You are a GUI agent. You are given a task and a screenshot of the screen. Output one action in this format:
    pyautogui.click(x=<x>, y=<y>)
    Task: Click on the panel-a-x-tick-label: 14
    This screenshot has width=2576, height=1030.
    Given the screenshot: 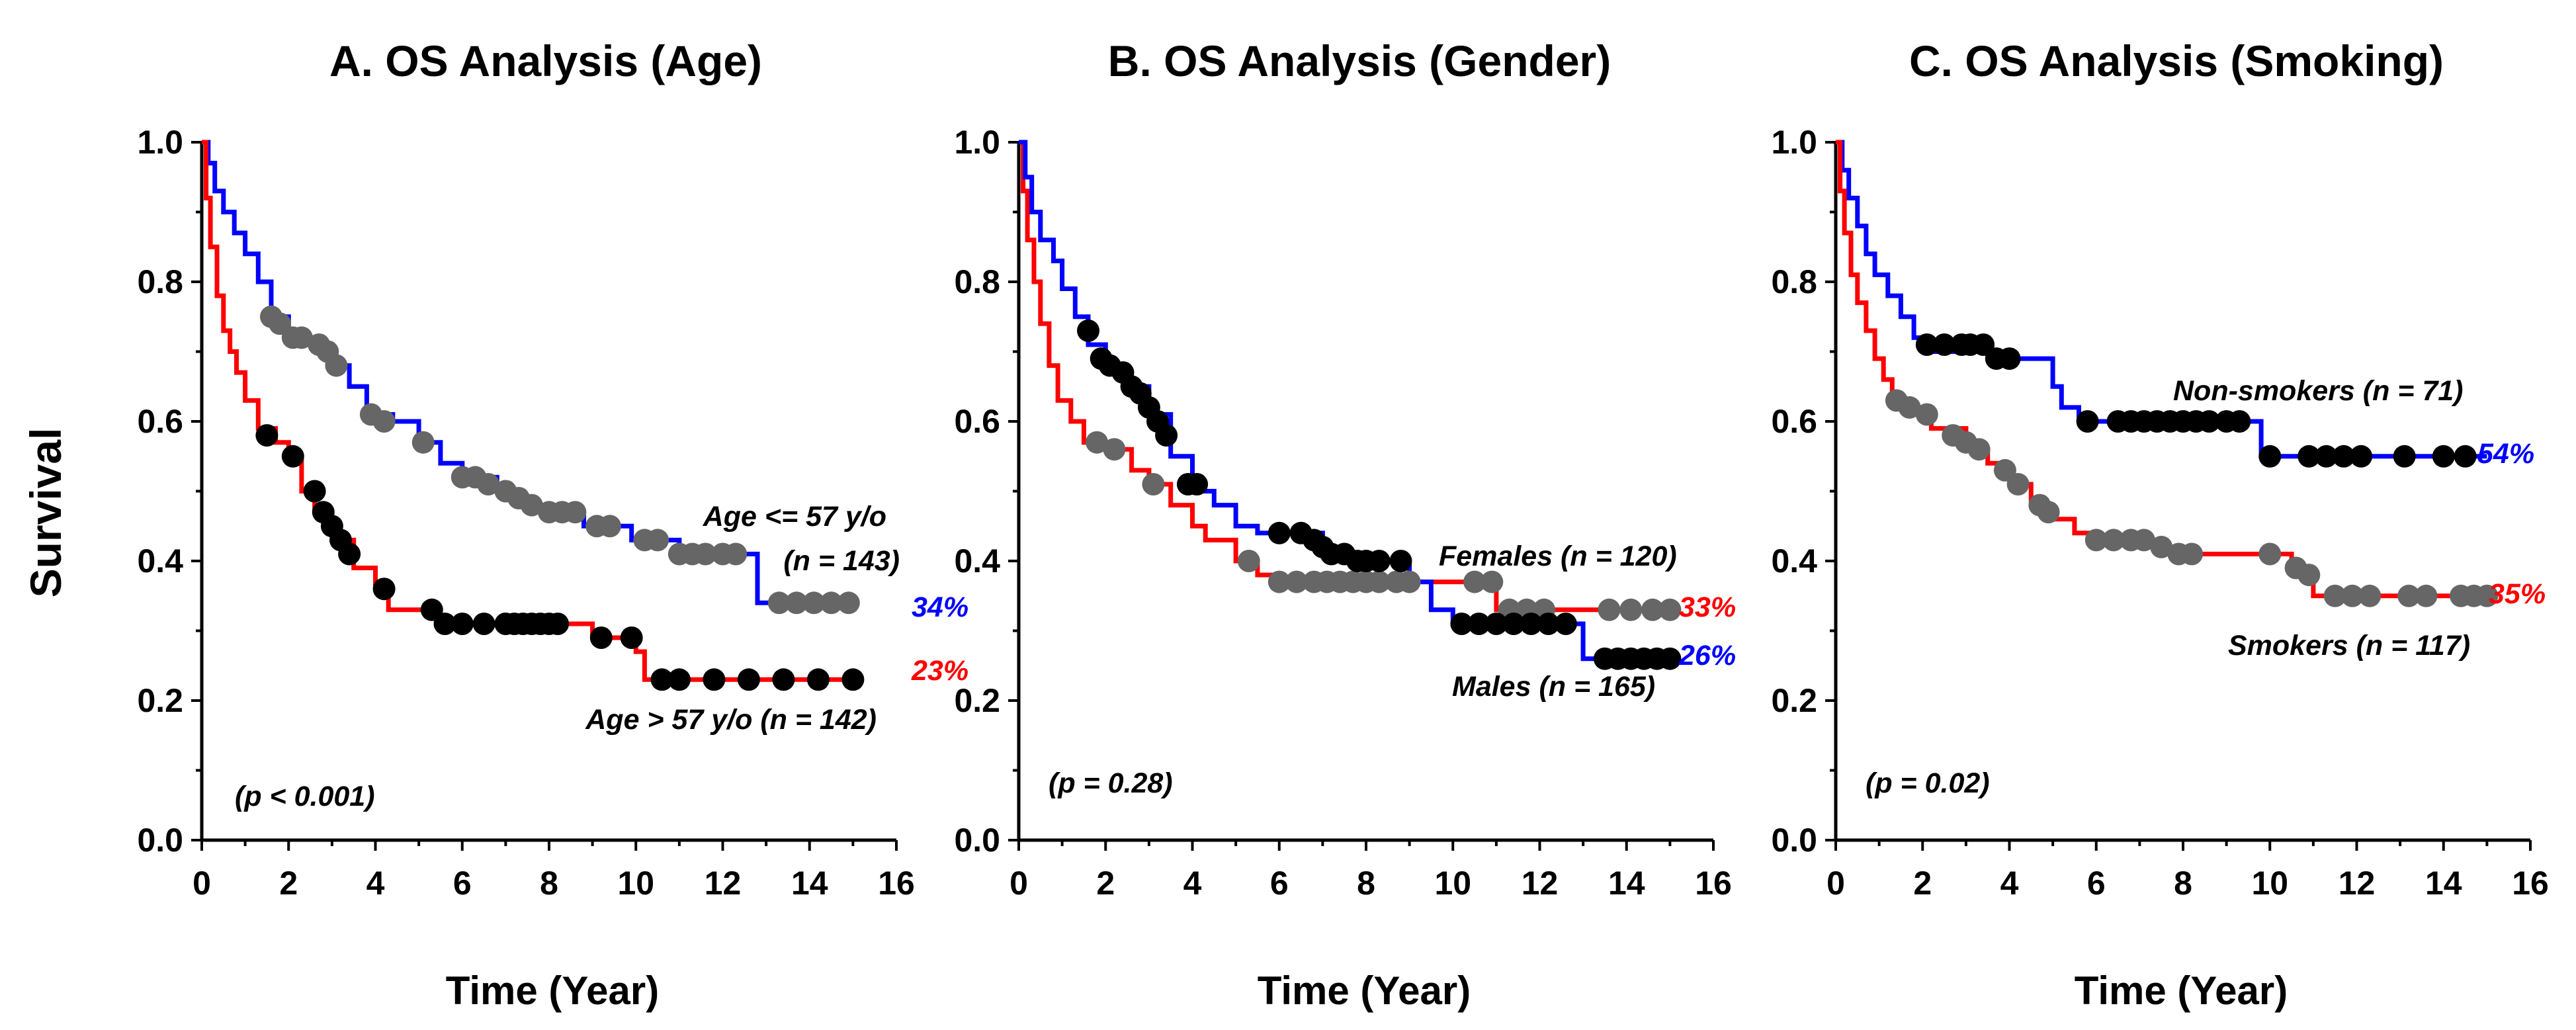 What is the action you would take?
    pyautogui.click(x=809, y=883)
    